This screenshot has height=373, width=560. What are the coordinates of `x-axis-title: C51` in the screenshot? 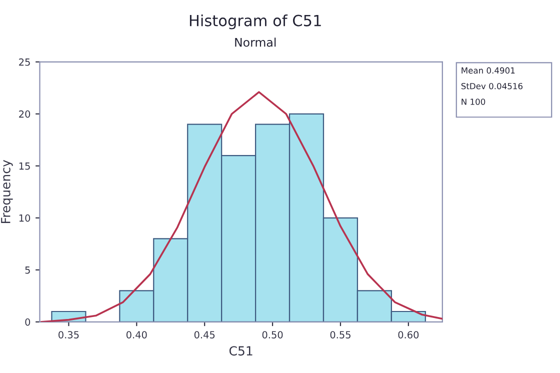 It's located at (240, 351).